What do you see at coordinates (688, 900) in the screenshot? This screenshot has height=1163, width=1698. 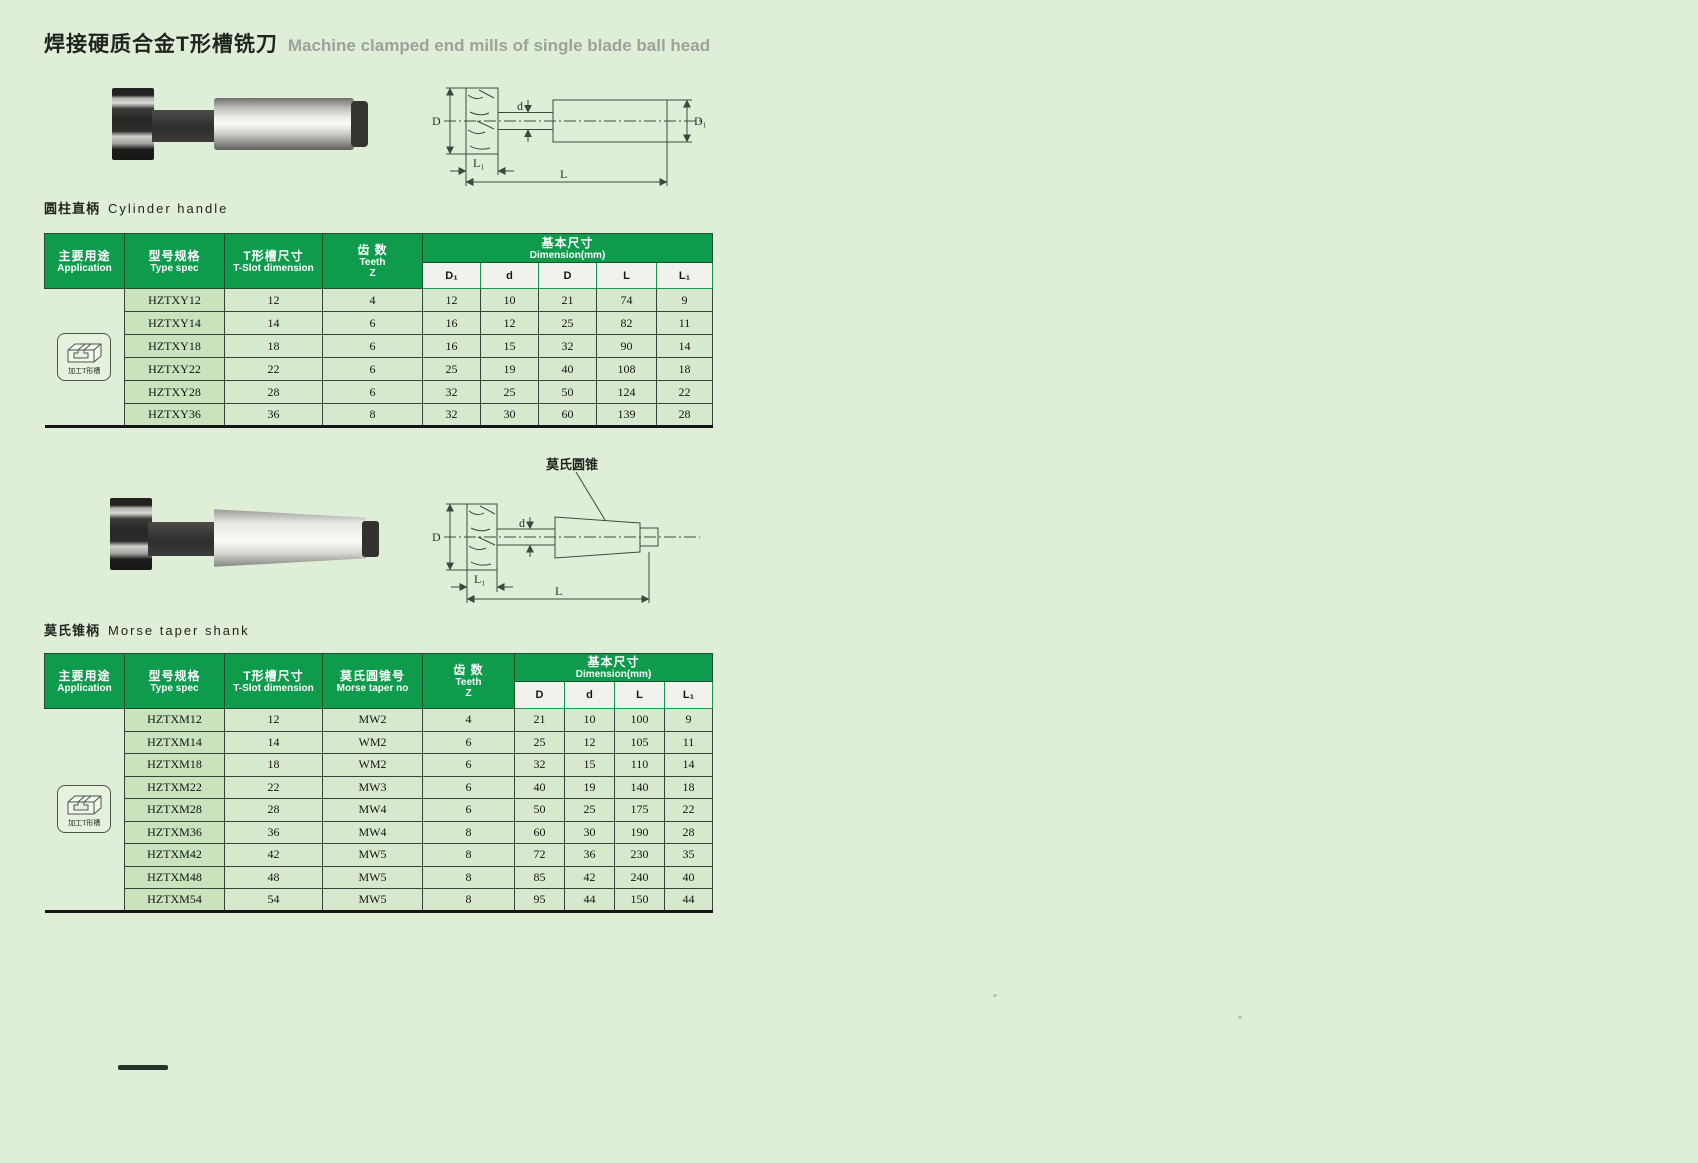 I see `value-cell: 44` at bounding box center [688, 900].